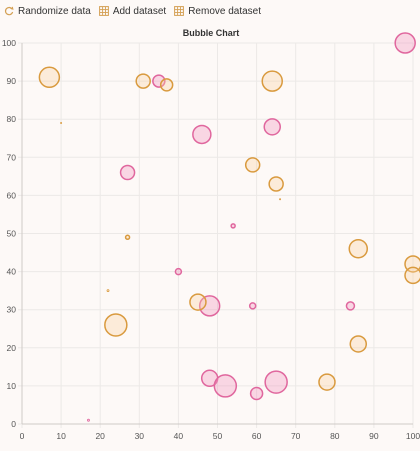  What do you see at coordinates (12, 272) in the screenshot?
I see `y-tick-label: 40` at bounding box center [12, 272].